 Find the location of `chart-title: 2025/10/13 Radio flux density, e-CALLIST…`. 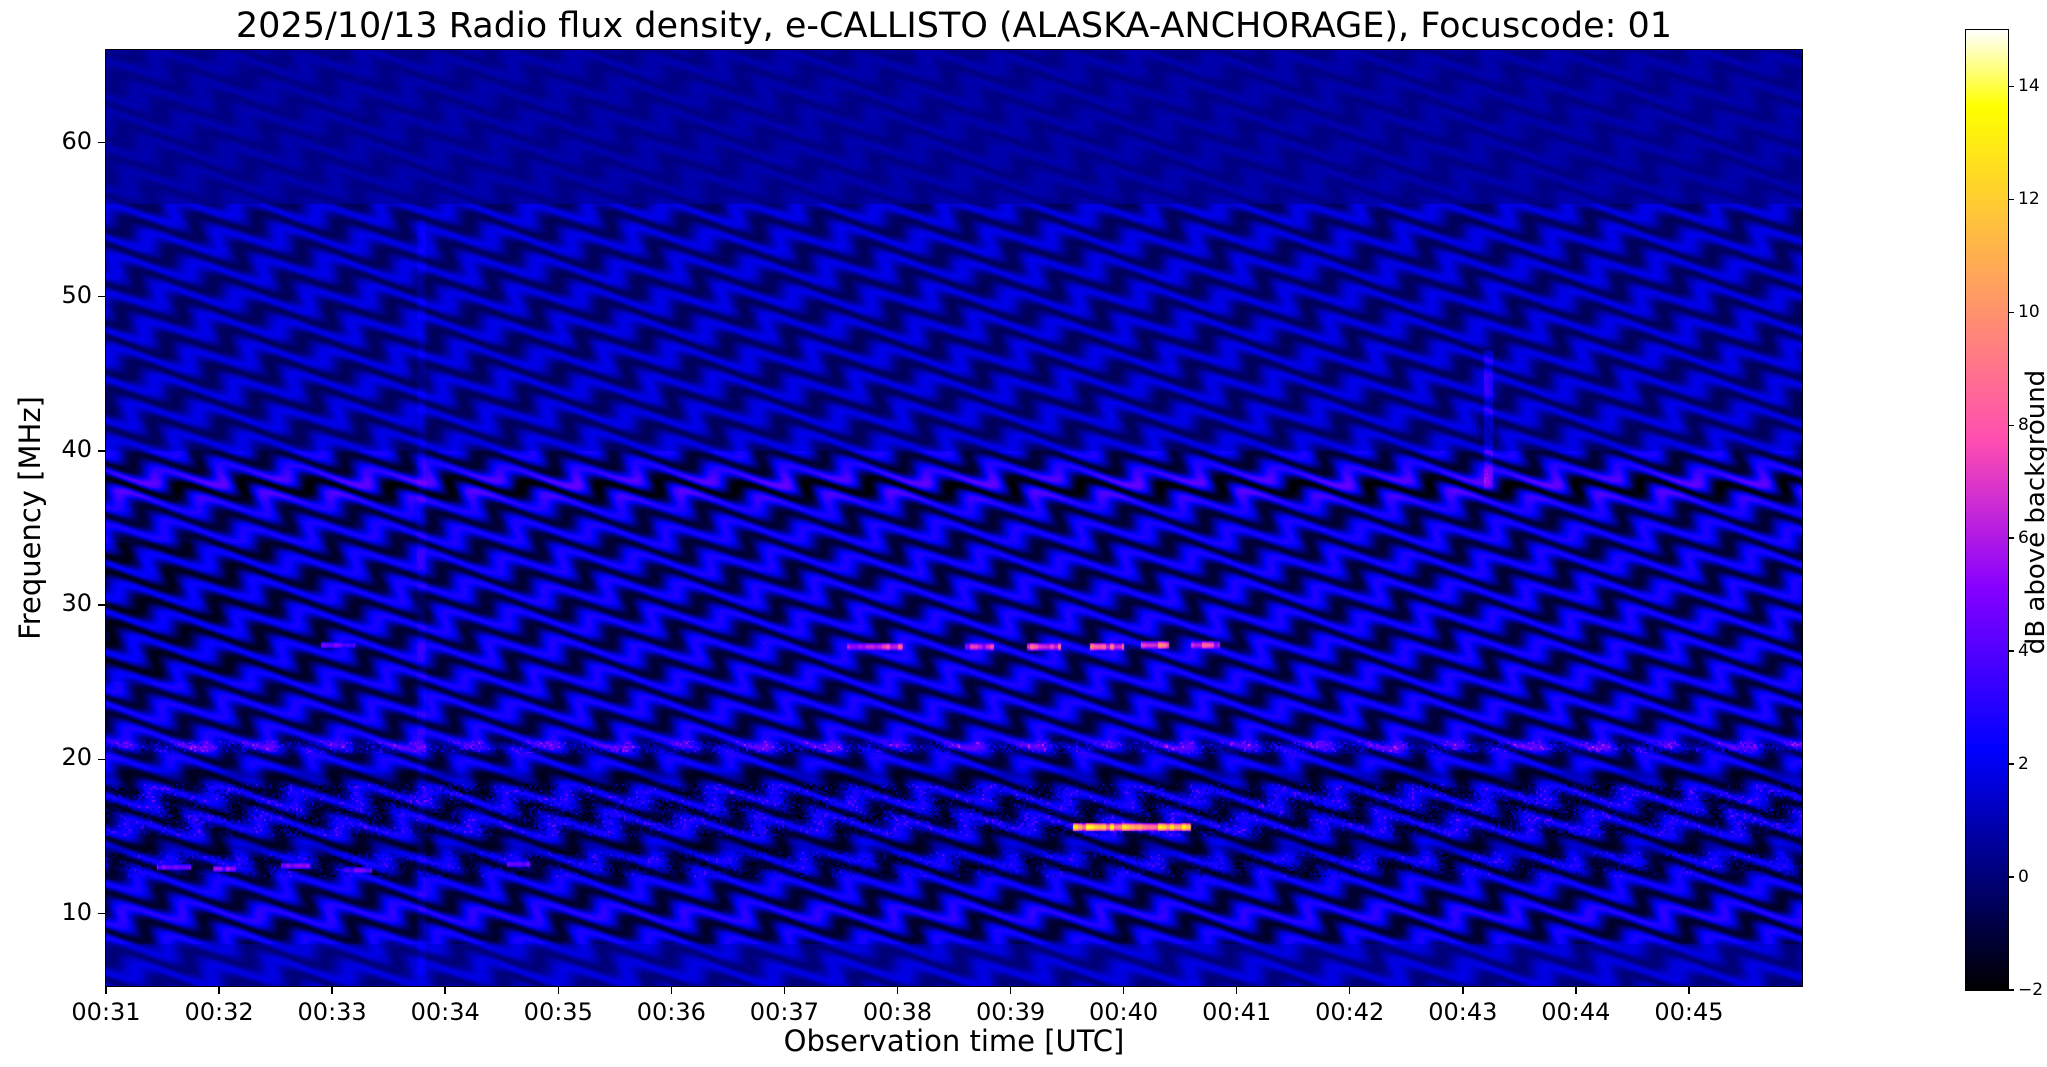

chart-title: 2025/10/13 Radio flux density, e-CALLIST… is located at coordinates (954, 26).